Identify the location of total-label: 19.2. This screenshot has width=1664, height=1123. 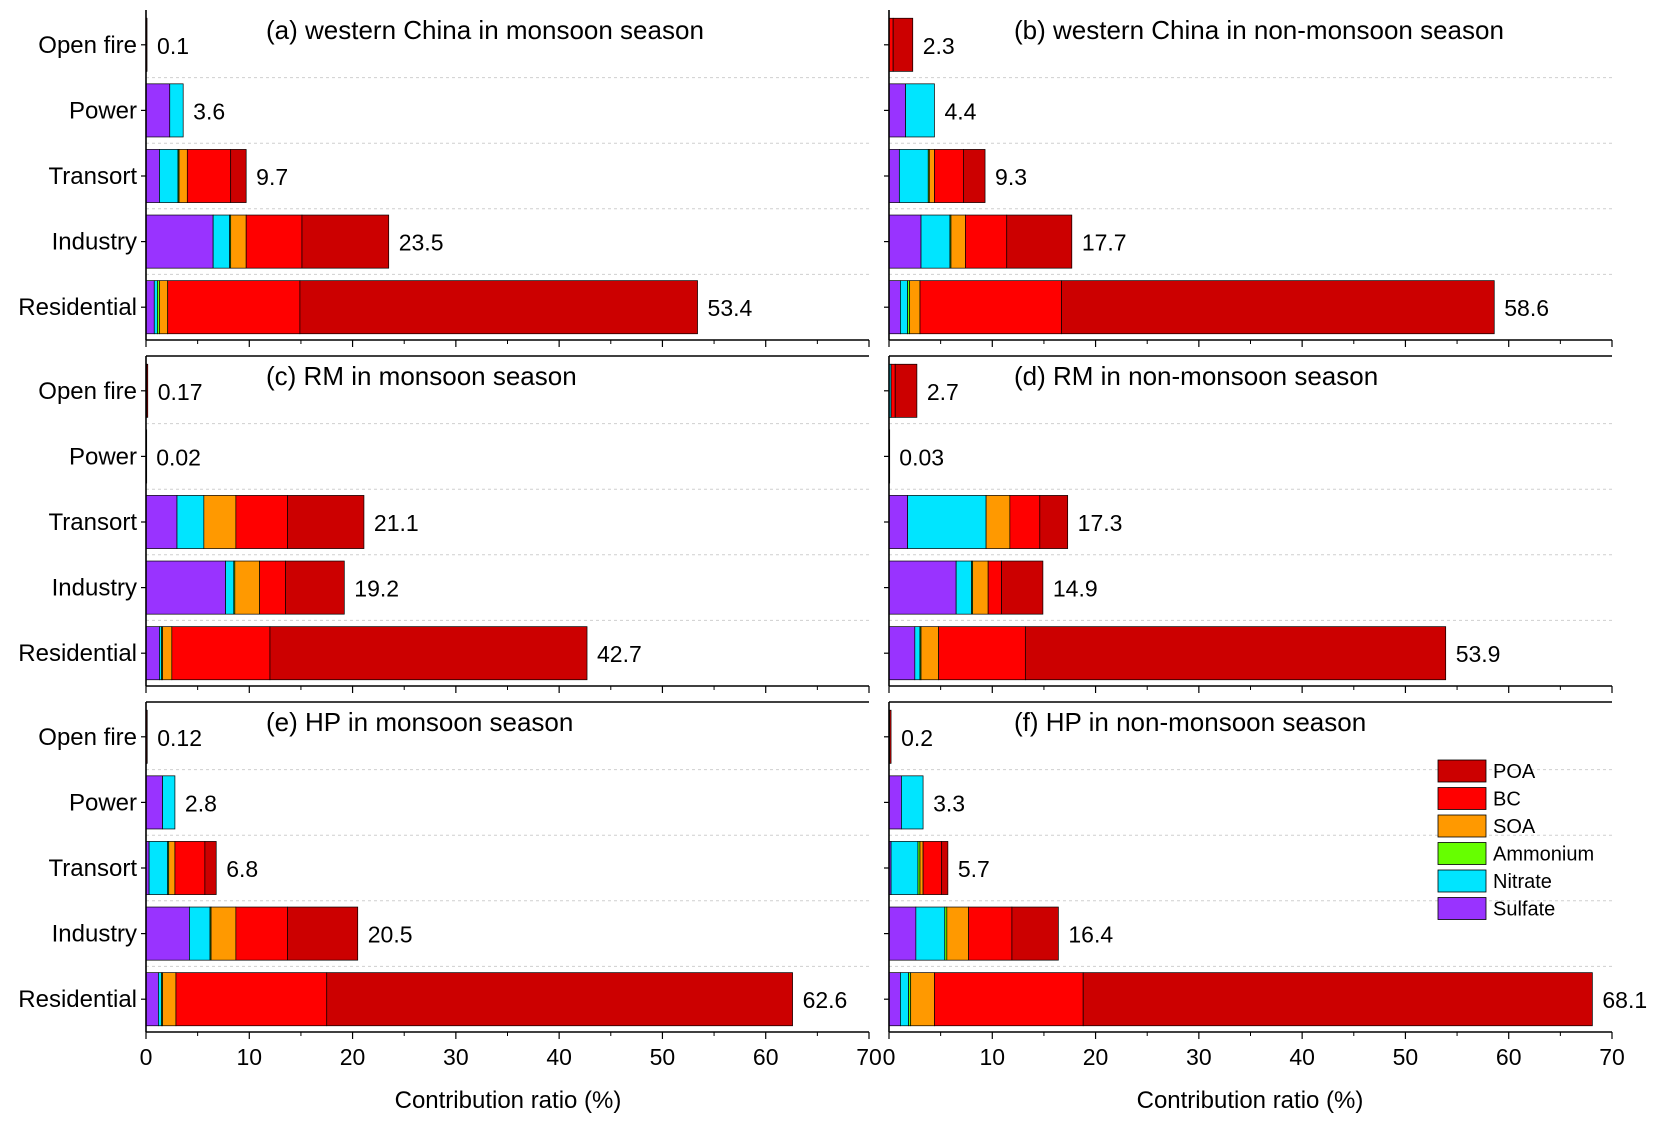
(376, 589).